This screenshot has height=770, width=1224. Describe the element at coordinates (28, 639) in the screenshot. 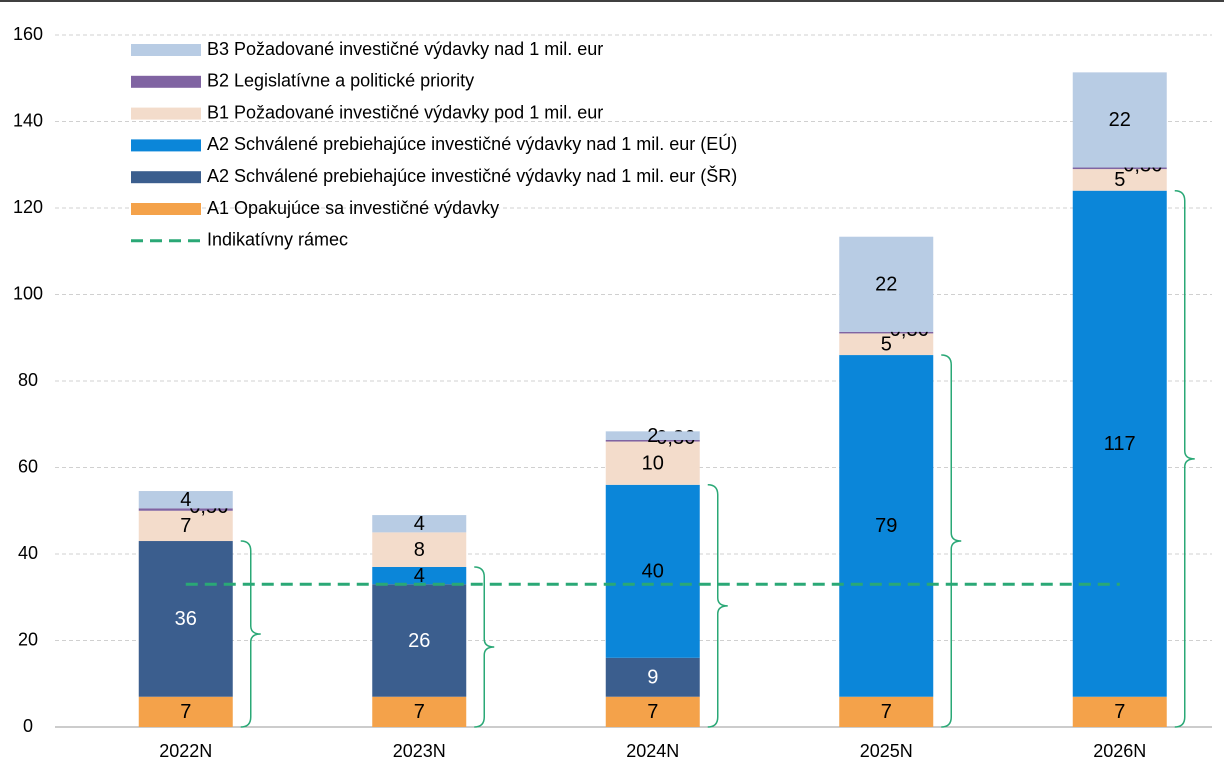

I see `y-tick-label: 20` at that location.